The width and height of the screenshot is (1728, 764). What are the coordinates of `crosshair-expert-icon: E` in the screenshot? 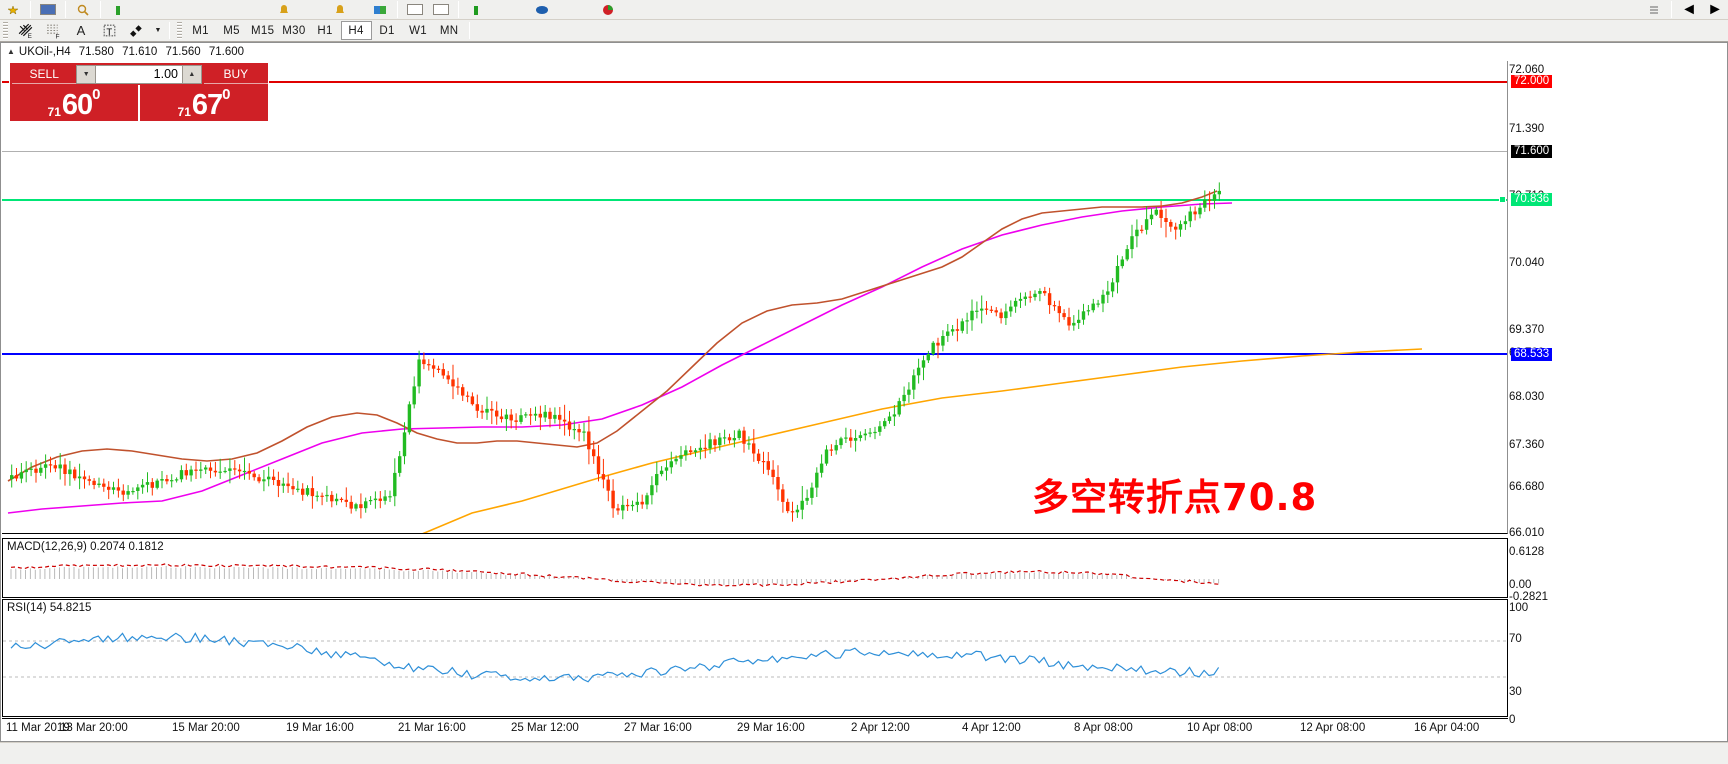 It's located at (25, 30).